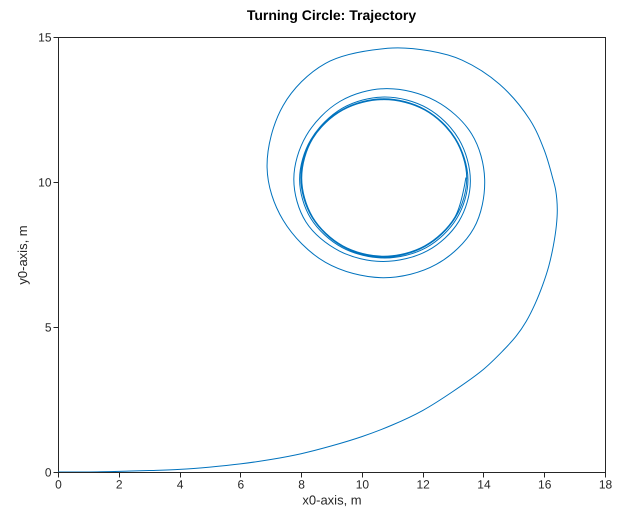  I want to click on x-tick-label: 8, so click(302, 485).